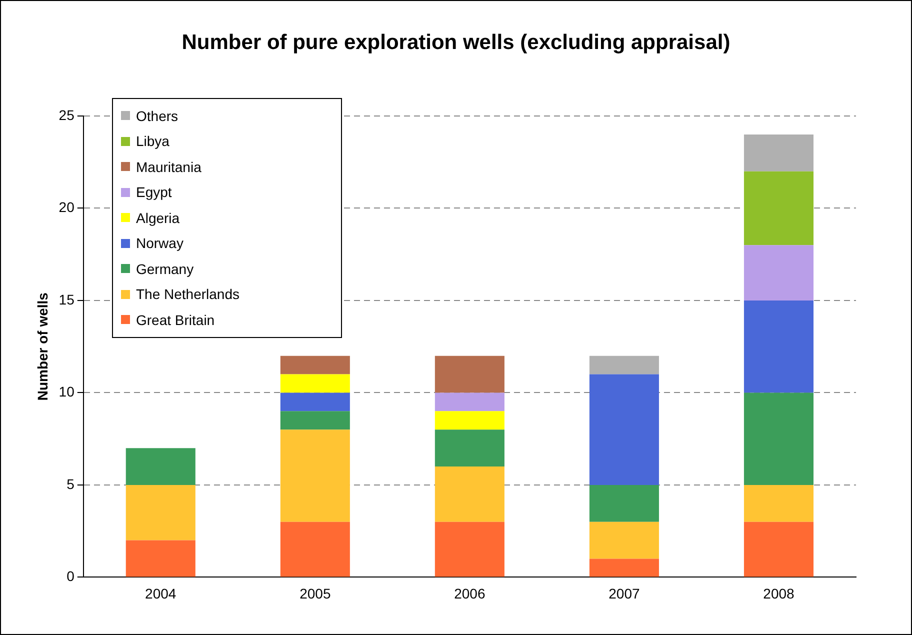  Describe the element at coordinates (624, 593) in the screenshot. I see `x-tick-label: 2007` at that location.